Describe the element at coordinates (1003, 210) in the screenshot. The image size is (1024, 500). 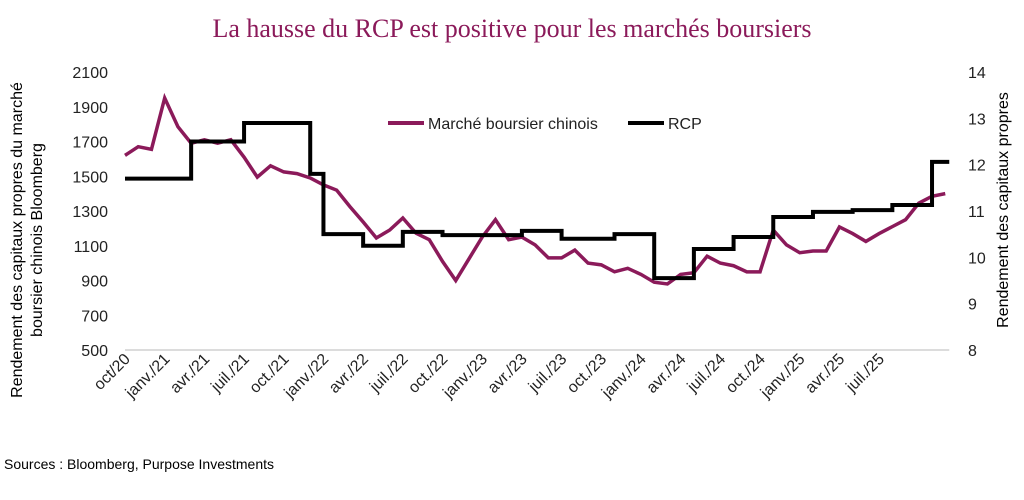
I see `y-right-axis-label: Rendement des capitaux propres` at that location.